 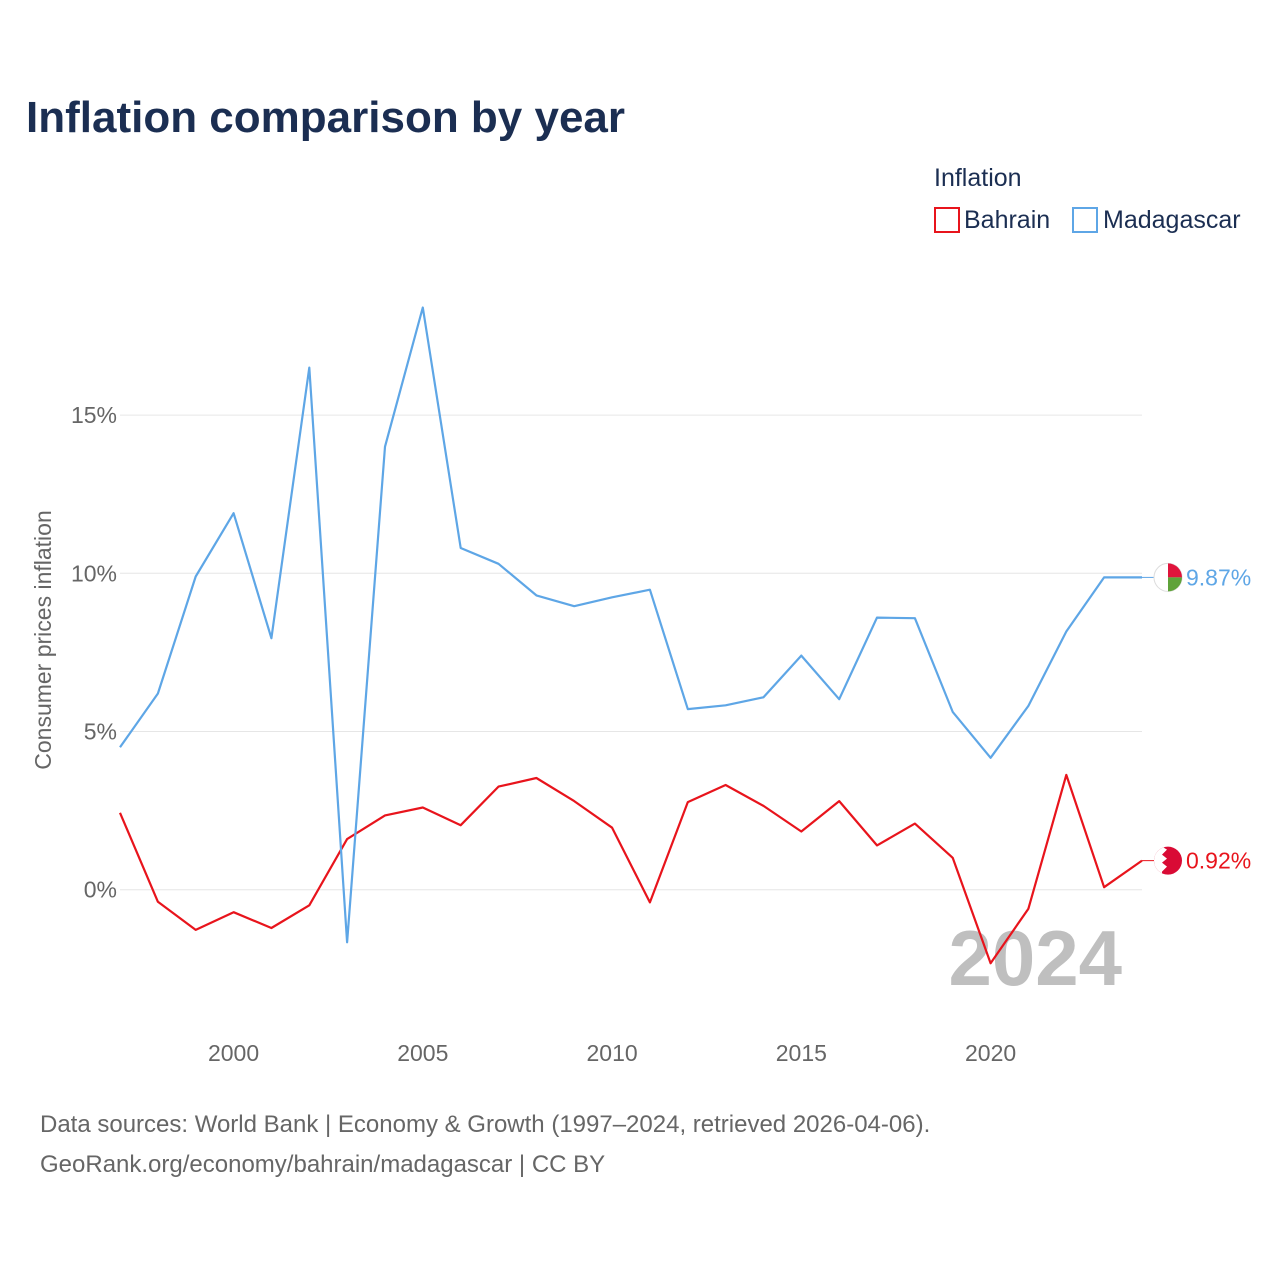 What do you see at coordinates (100, 732) in the screenshot?
I see `y-tick-label: 5%` at bounding box center [100, 732].